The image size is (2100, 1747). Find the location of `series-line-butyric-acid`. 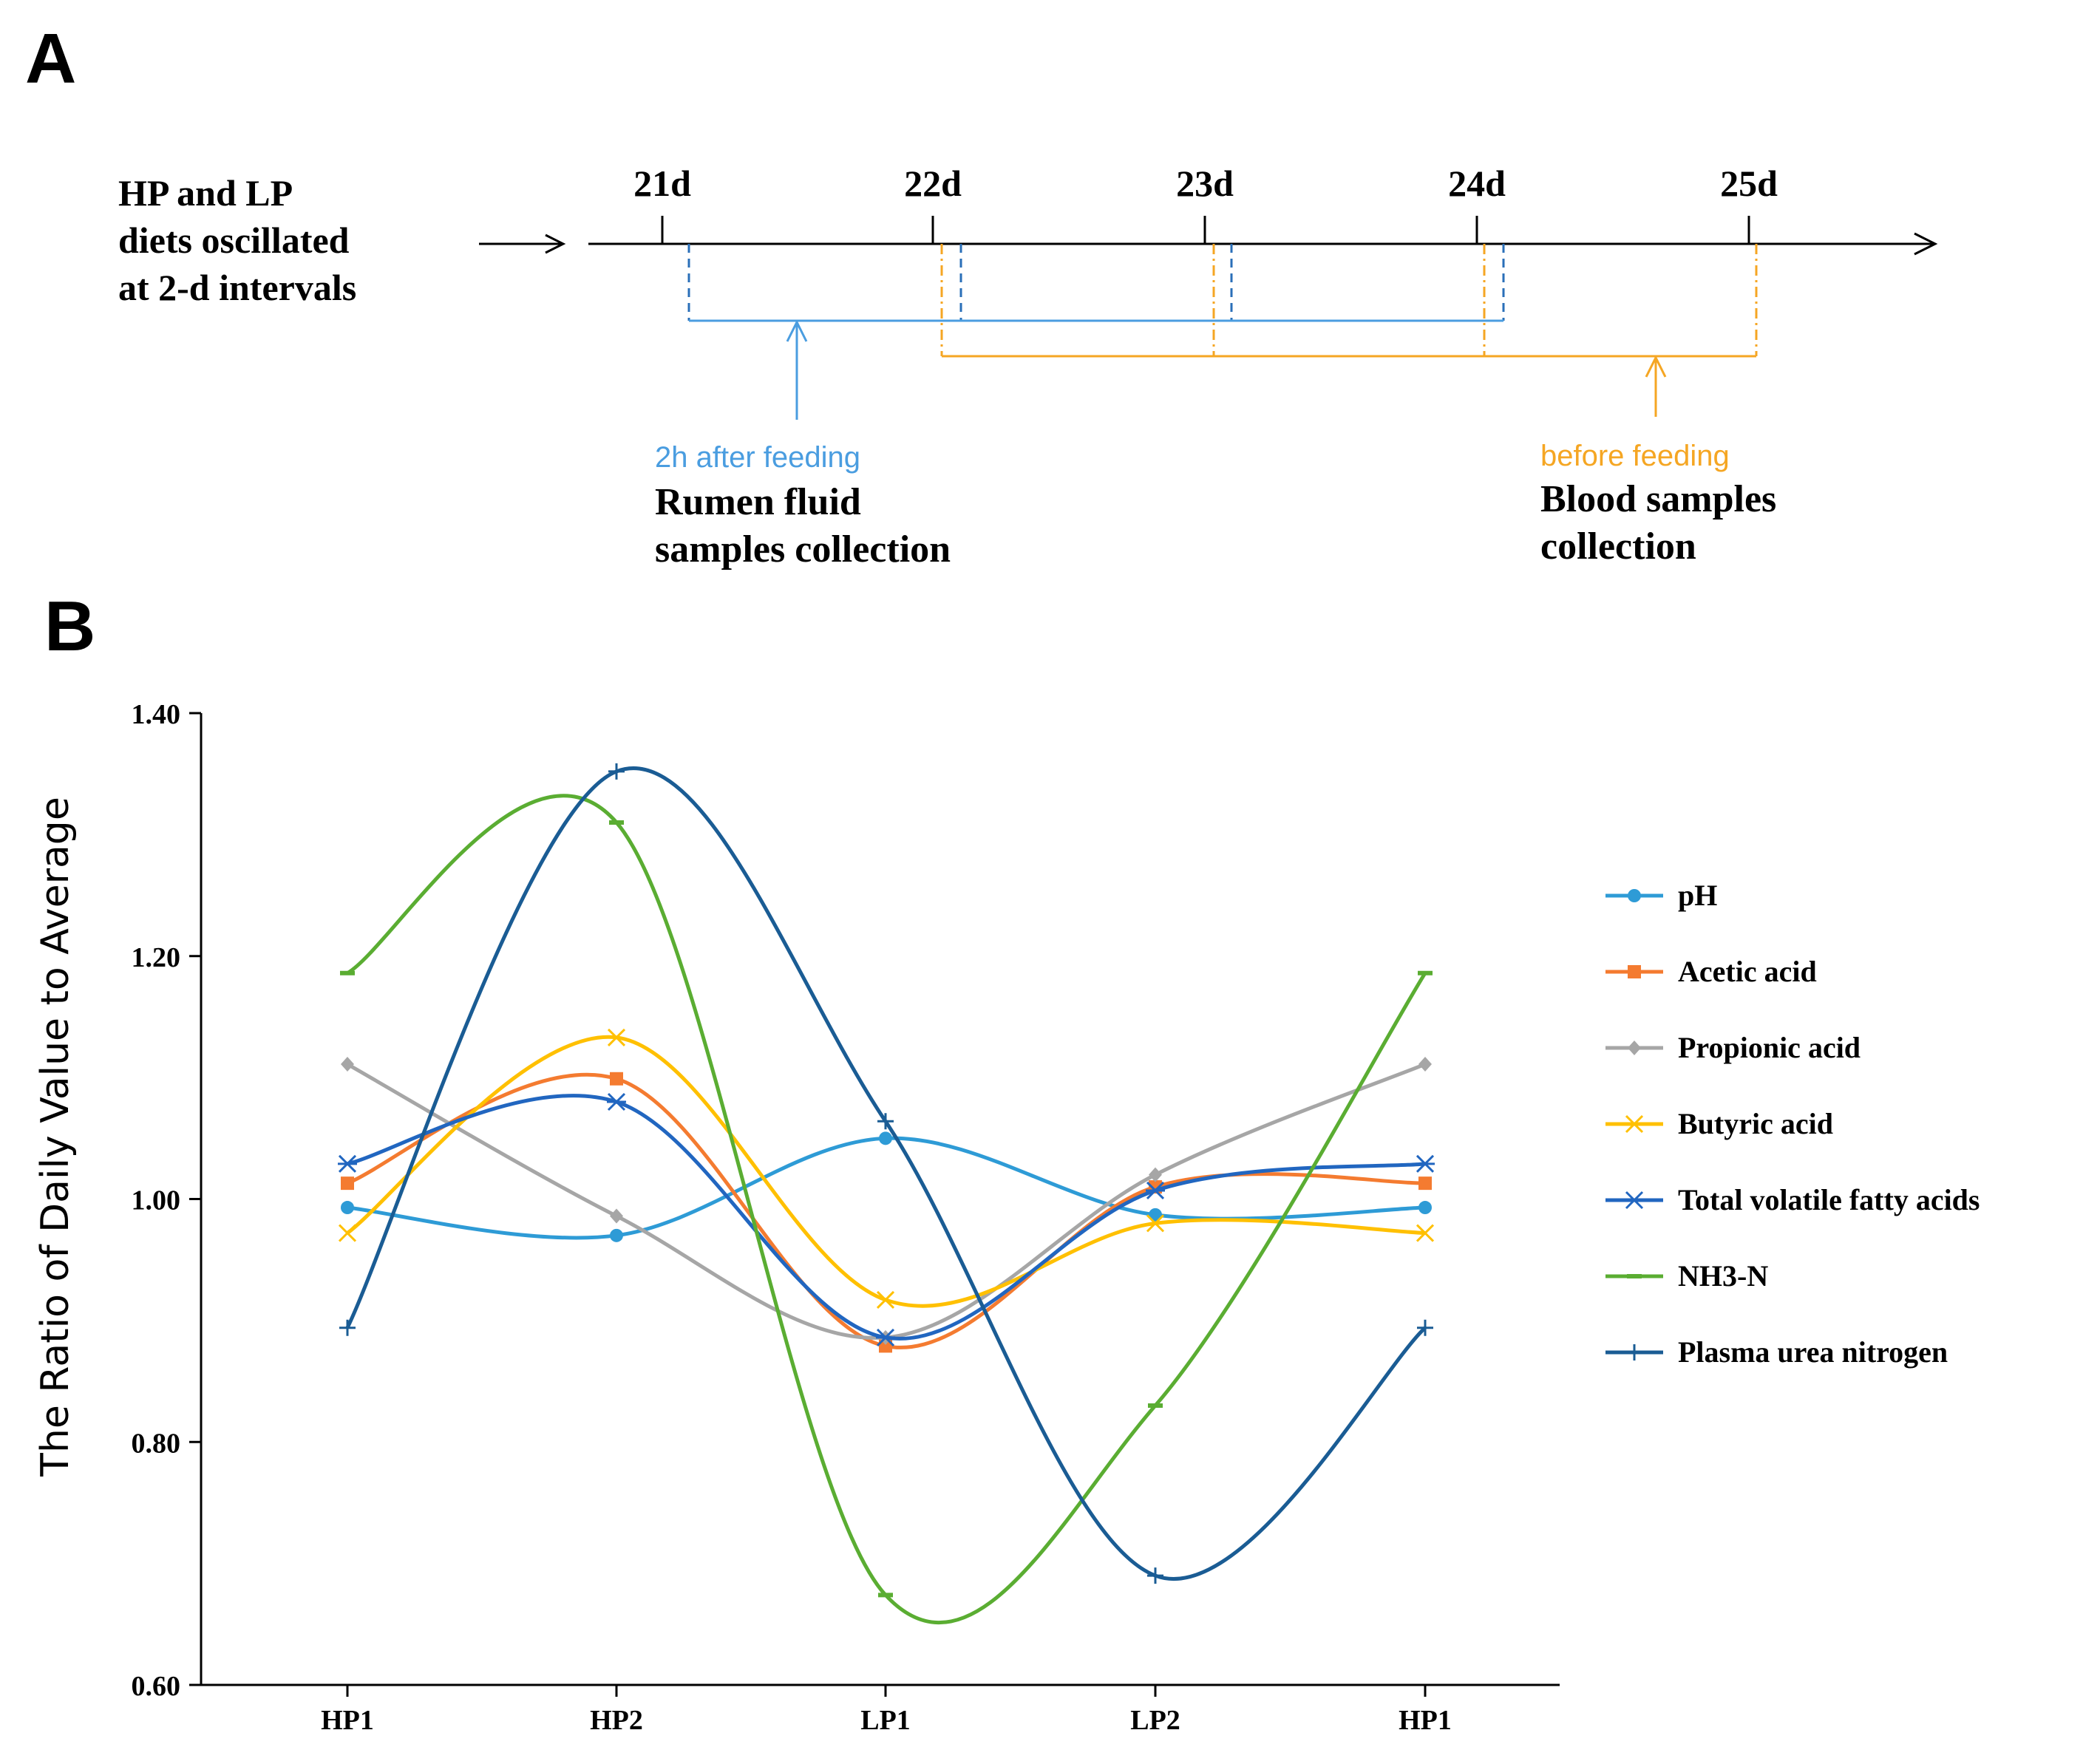

series-line-butyric-acid is located at coordinates (886, 1171).